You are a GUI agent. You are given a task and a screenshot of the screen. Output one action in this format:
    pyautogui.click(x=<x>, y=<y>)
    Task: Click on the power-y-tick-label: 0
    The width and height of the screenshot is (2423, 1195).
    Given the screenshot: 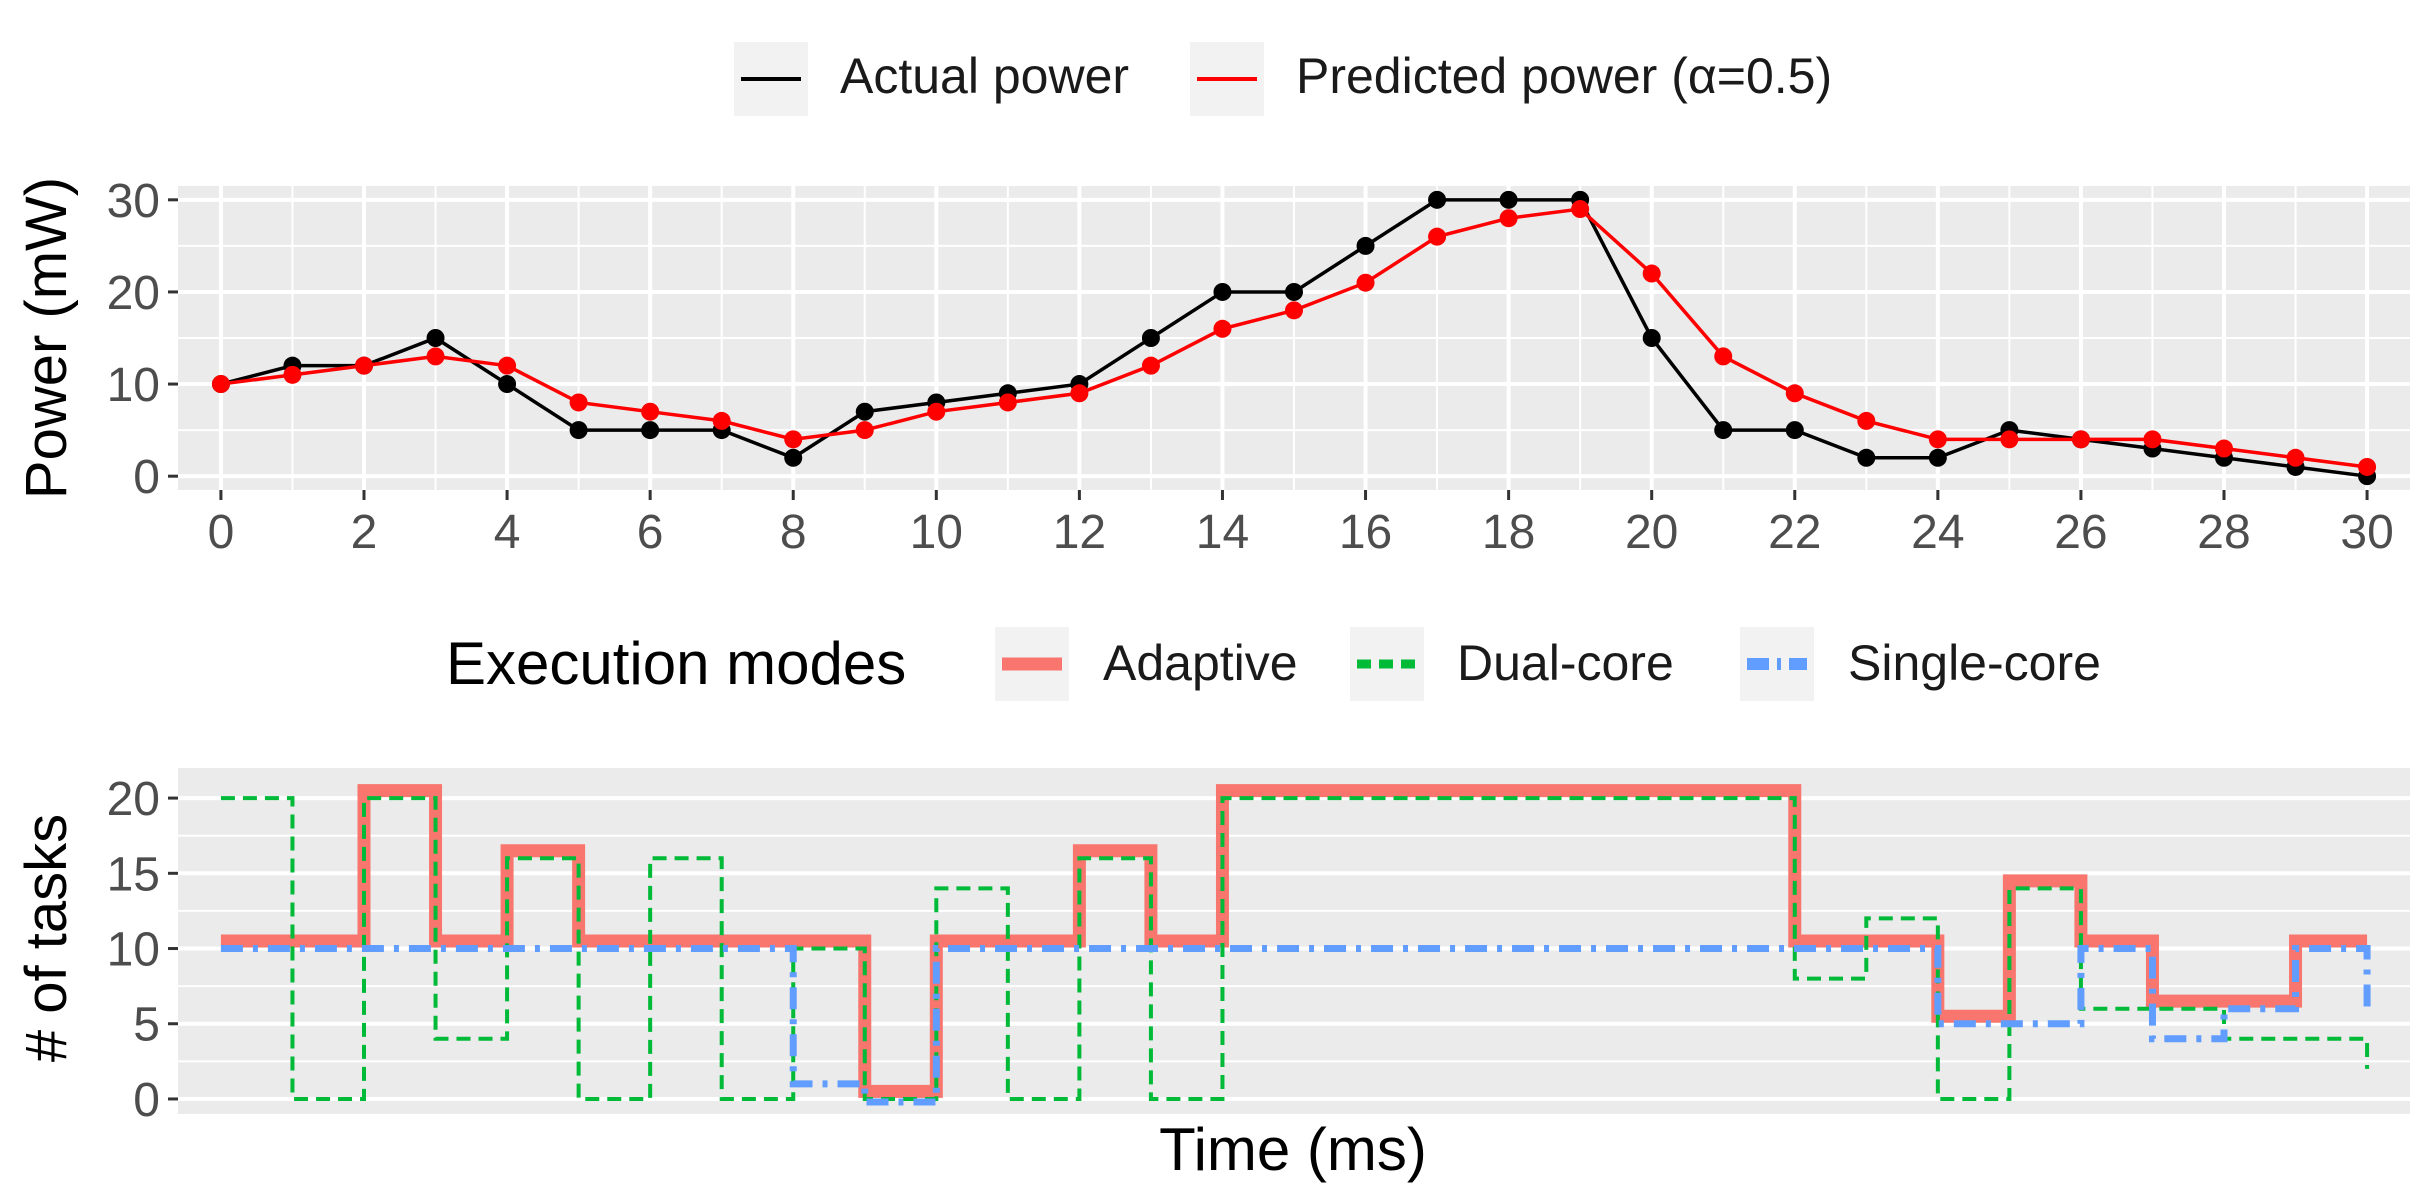 What is the action you would take?
    pyautogui.click(x=146, y=477)
    